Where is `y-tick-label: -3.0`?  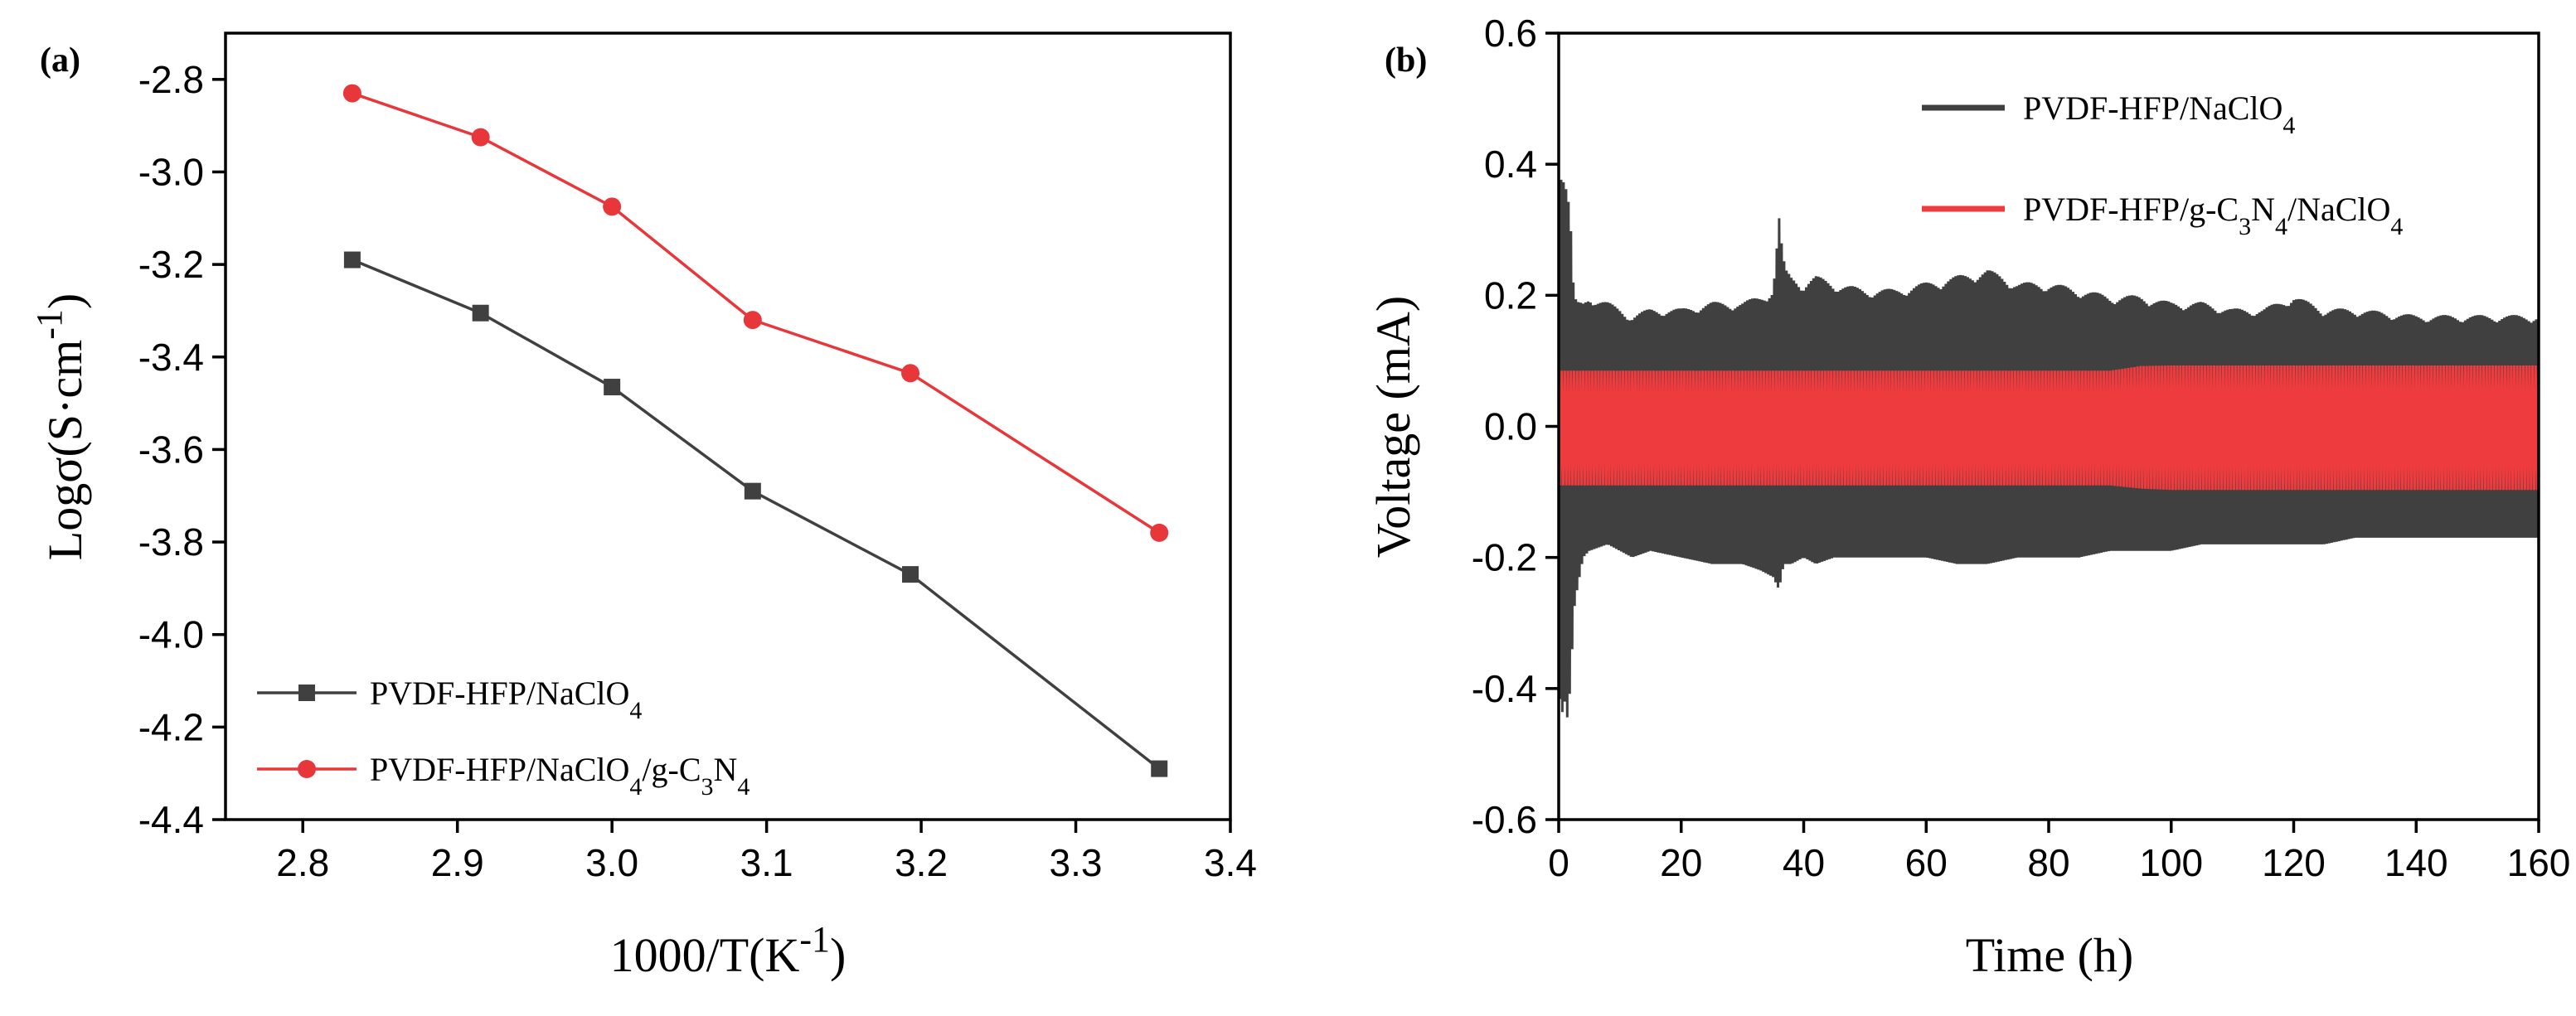
y-tick-label: -3.0 is located at coordinates (171, 171).